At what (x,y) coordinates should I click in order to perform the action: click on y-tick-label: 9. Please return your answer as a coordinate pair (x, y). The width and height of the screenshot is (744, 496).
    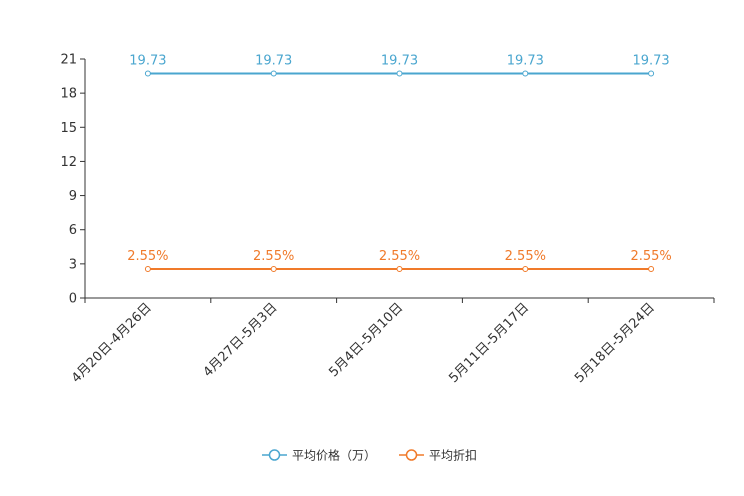
    Looking at the image, I should click on (73, 196).